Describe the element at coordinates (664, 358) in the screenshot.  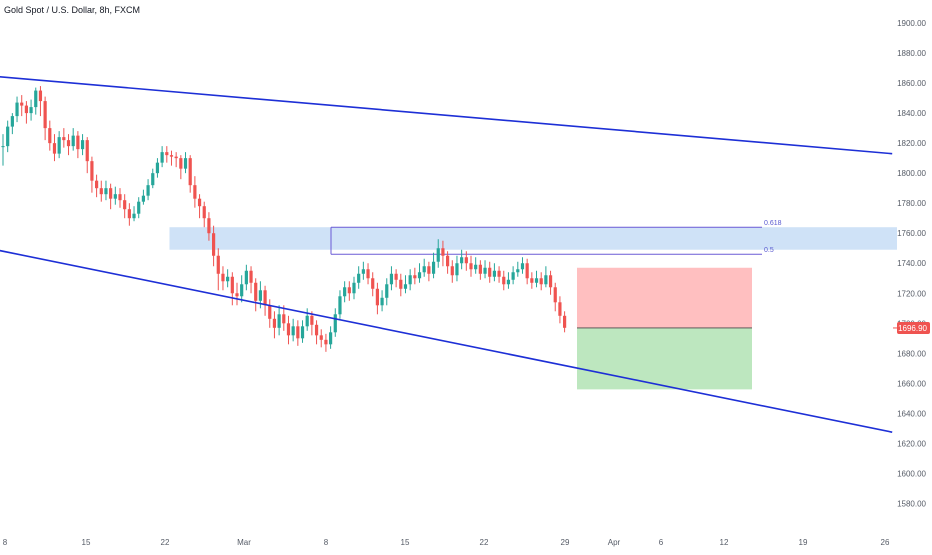
I see `take-profit-zone` at that location.